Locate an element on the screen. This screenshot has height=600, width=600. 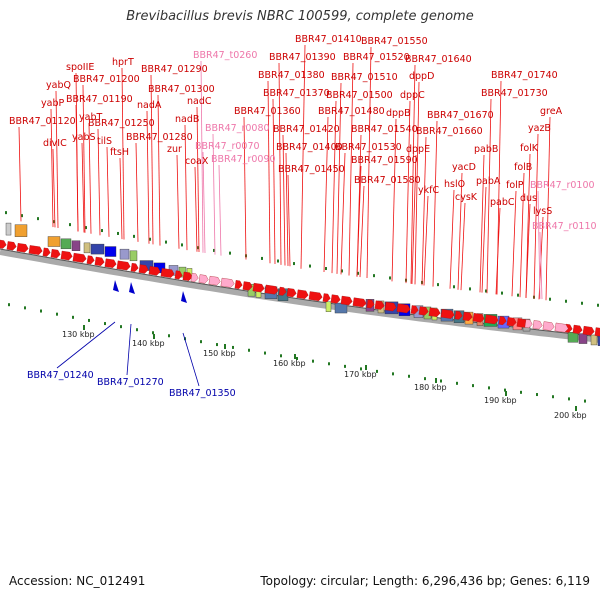
pseudo-label: BBR47_01270 is located at coordinates (130, 382).